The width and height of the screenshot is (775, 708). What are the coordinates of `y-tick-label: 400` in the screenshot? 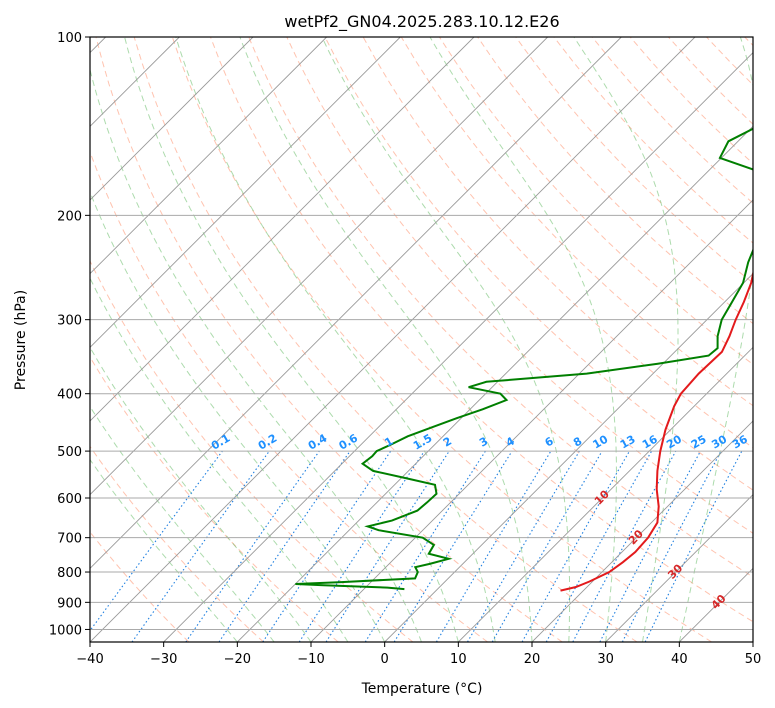 It's located at (69, 395).